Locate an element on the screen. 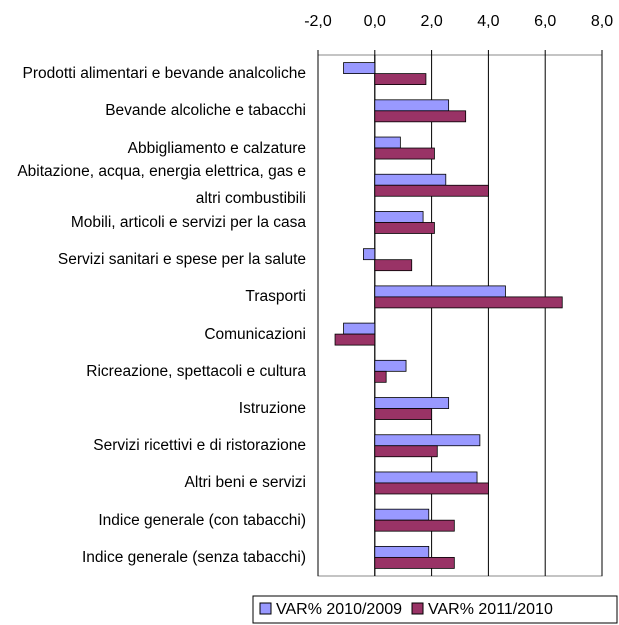 The image size is (619, 625). y-tick-label: Indice generale (senza tabacchi) is located at coordinates (193, 557).